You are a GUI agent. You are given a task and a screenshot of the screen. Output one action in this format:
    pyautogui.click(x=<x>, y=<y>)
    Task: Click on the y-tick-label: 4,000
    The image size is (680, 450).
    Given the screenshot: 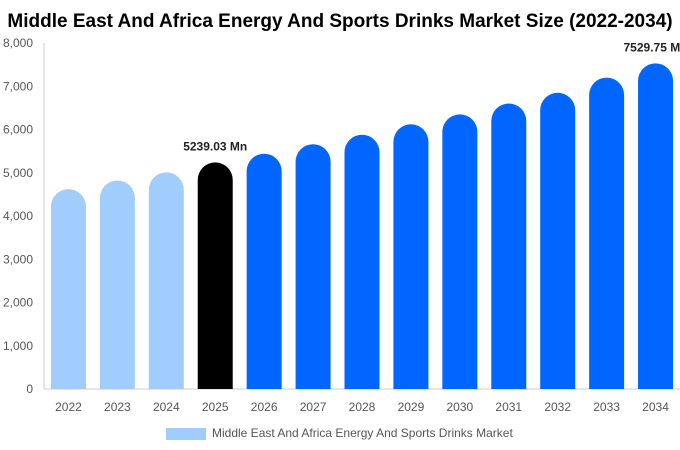 What is the action you would take?
    pyautogui.click(x=18, y=216)
    